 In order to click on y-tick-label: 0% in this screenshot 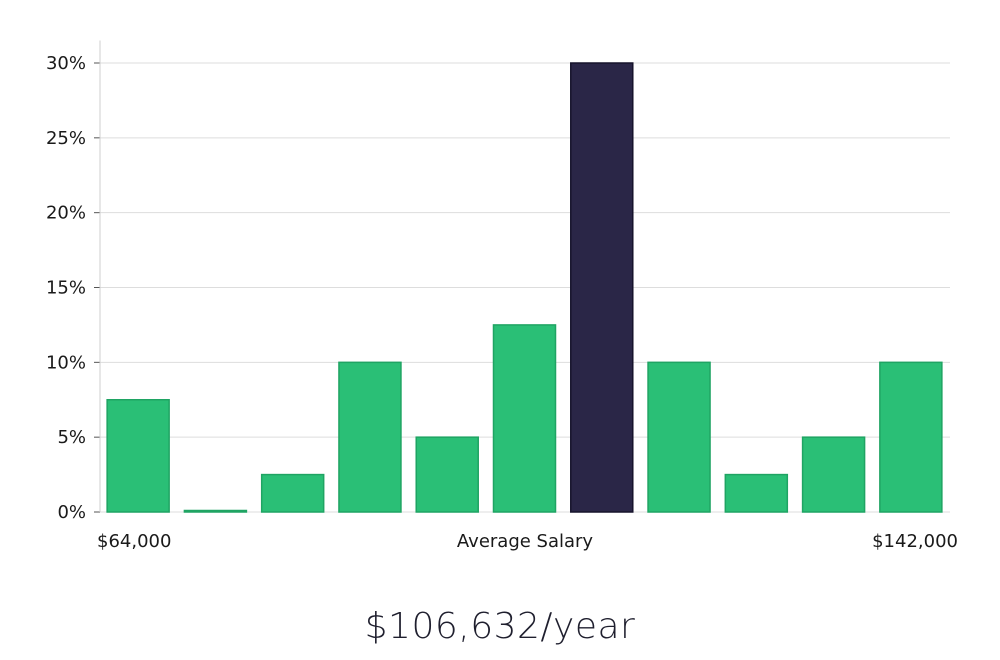, I will do `click(71, 512)`.